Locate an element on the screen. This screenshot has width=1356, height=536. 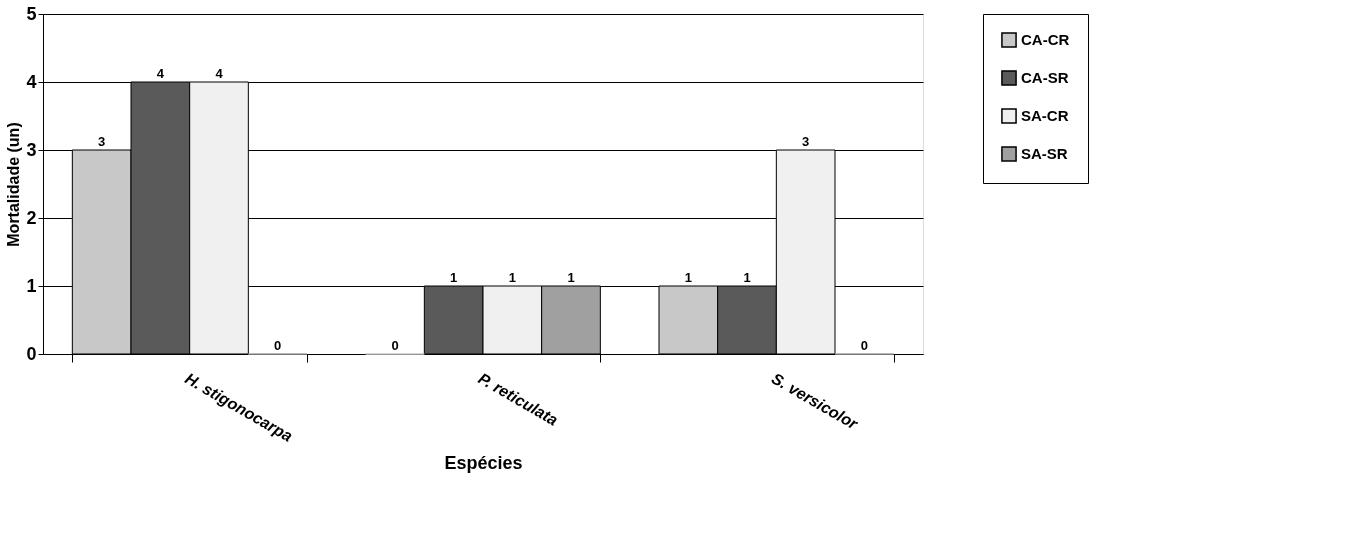
y-tick-label: 3 is located at coordinates (31, 149).